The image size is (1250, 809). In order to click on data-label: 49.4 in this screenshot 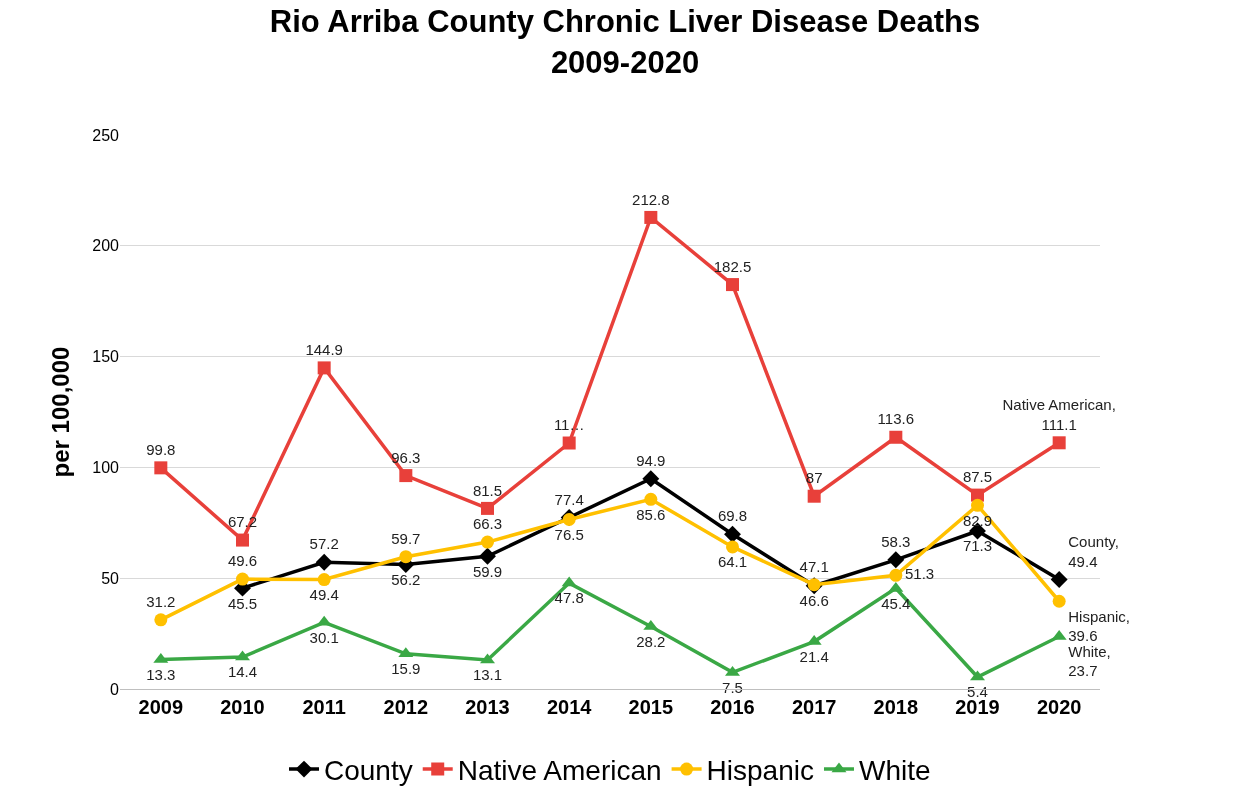, I will do `click(324, 594)`.